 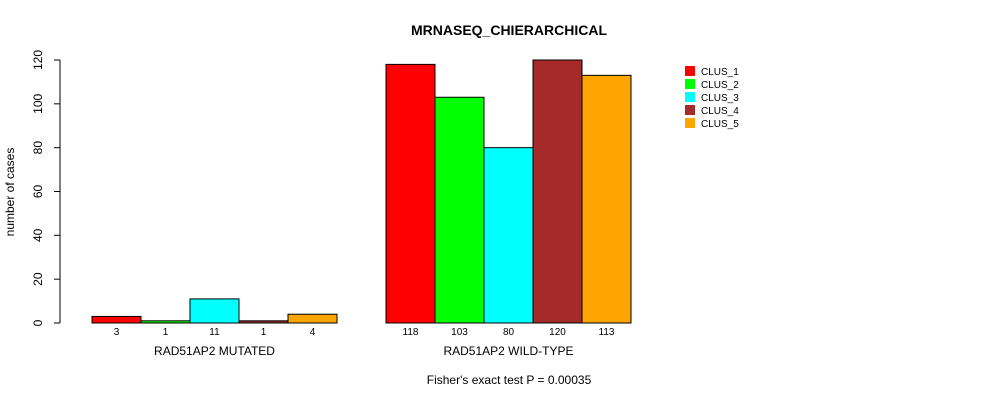 I want to click on legend-label: CLUS_3, so click(x=720, y=98).